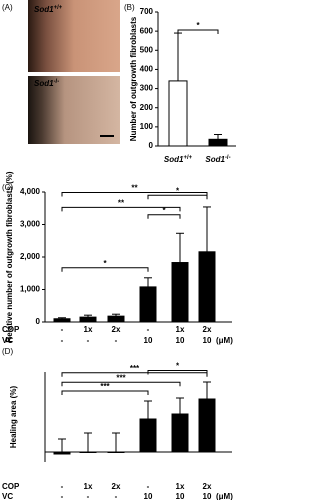 Image resolution: width=320 pixels, height=500 pixels. What do you see at coordinates (30, 224) in the screenshot?
I see `y-tick-label: 3,000` at bounding box center [30, 224].